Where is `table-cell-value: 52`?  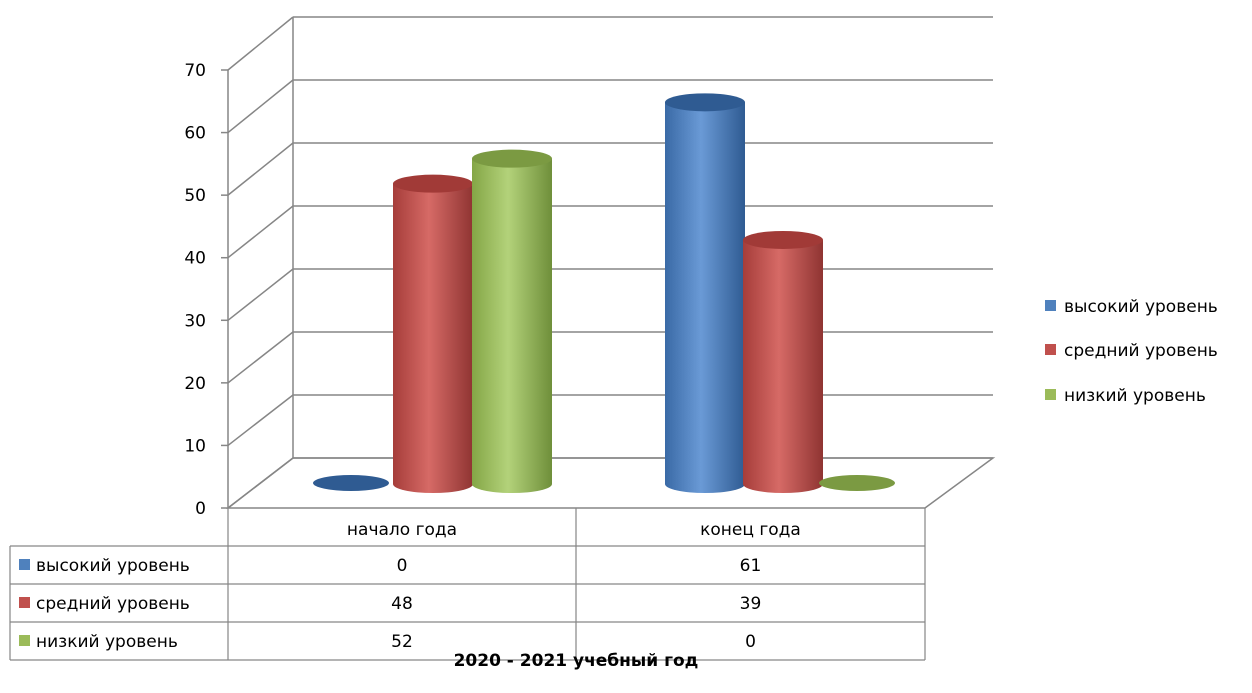 table-cell-value: 52 is located at coordinates (402, 642).